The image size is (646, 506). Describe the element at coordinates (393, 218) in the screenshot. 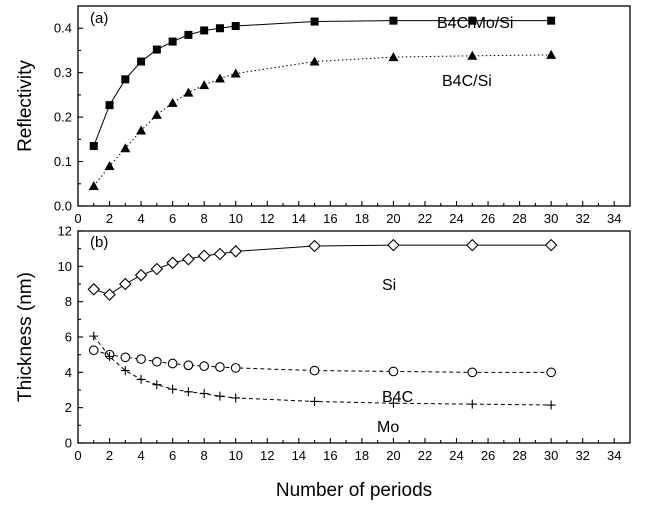

I see `x-tick-label-a: 20` at that location.